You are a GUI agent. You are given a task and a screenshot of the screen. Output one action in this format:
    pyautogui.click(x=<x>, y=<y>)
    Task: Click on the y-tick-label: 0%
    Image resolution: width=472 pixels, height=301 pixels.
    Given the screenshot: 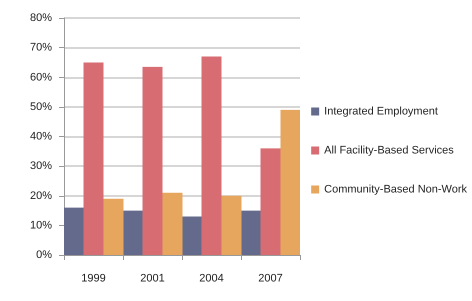 What is the action you would take?
    pyautogui.click(x=44, y=255)
    